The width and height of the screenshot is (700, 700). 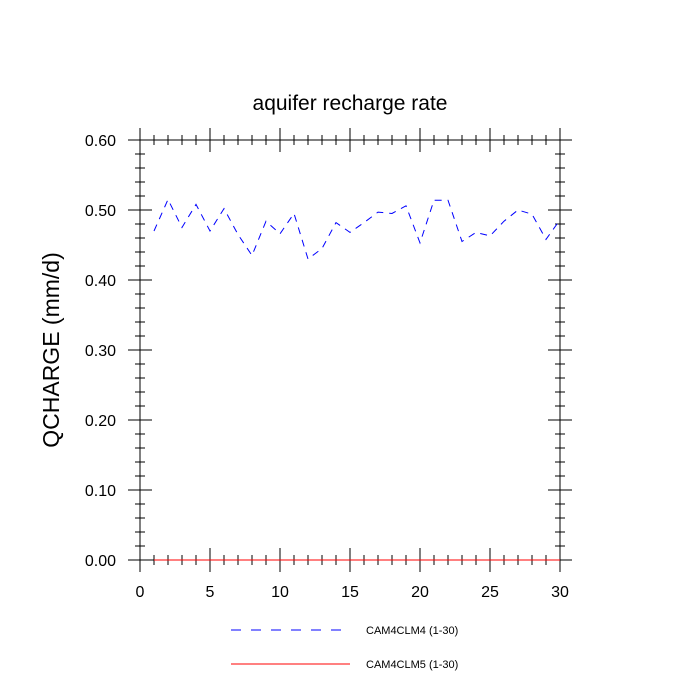 I want to click on x-tick-label: 0, so click(x=140, y=592).